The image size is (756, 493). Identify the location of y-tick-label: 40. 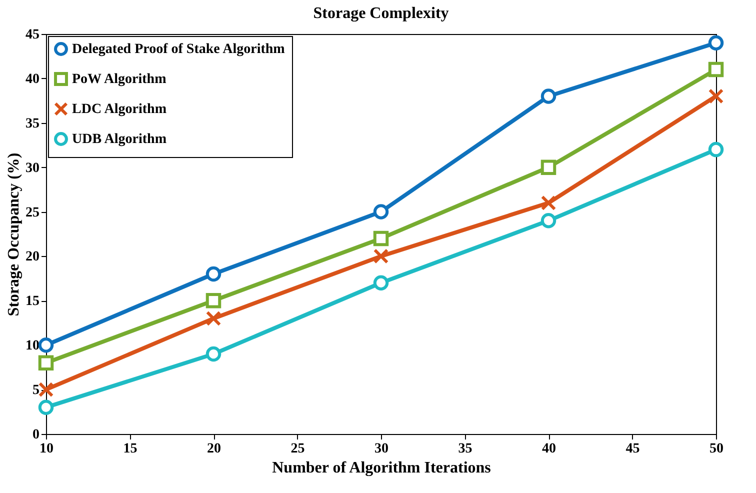
(33, 79).